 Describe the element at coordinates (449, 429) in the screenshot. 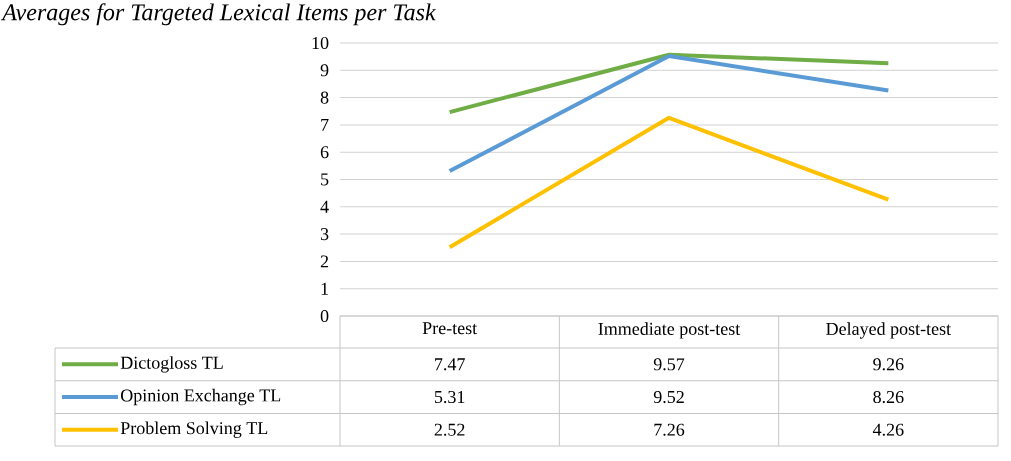

I see `data-label: 2.52` at that location.